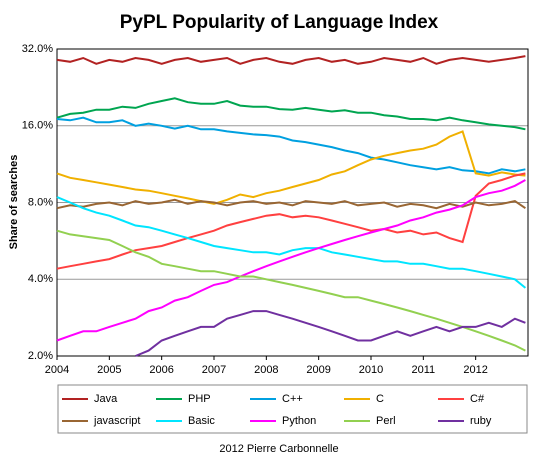 This screenshot has height=464, width=558. Describe the element at coordinates (386, 421) in the screenshot. I see `legend-label: Perl` at that location.